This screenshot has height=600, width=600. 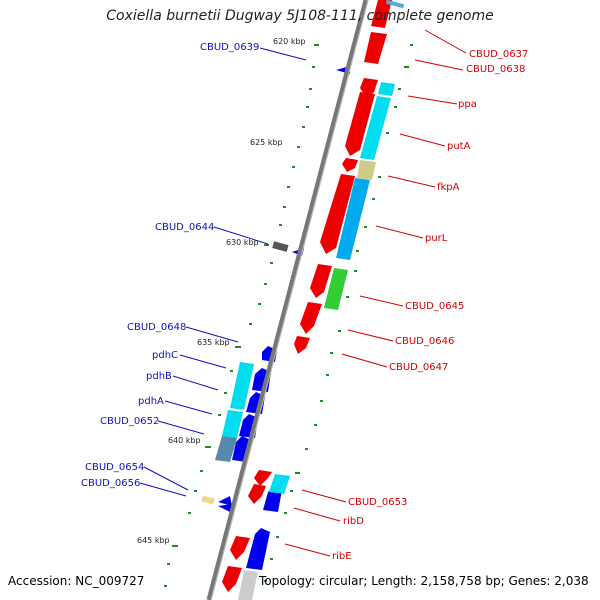 I want to click on forward-cds-cbud0645, so click(x=321, y=281).